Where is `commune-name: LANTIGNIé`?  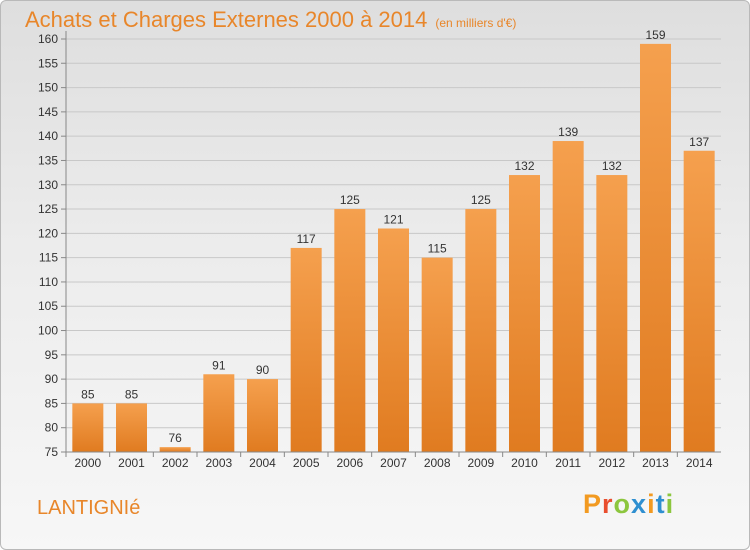
commune-name: LANTIGNIé is located at coordinates (89, 508).